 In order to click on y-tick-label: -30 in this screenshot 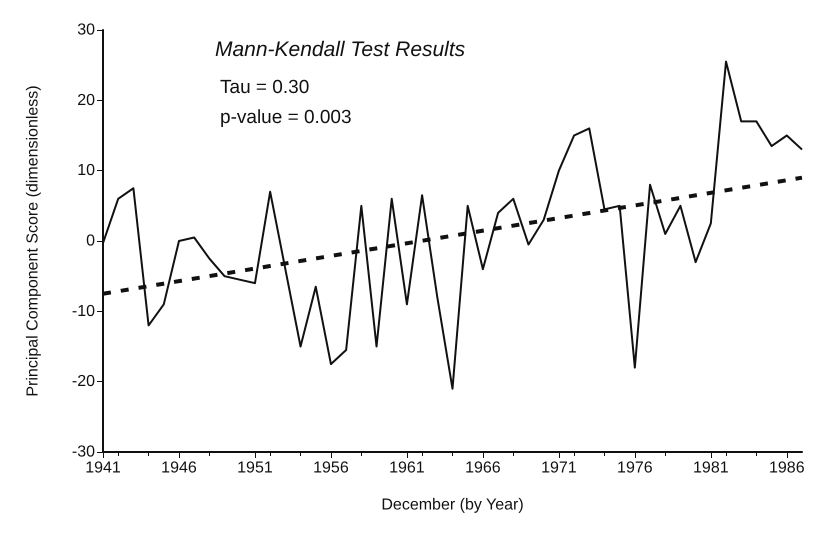, I will do `click(84, 452)`.